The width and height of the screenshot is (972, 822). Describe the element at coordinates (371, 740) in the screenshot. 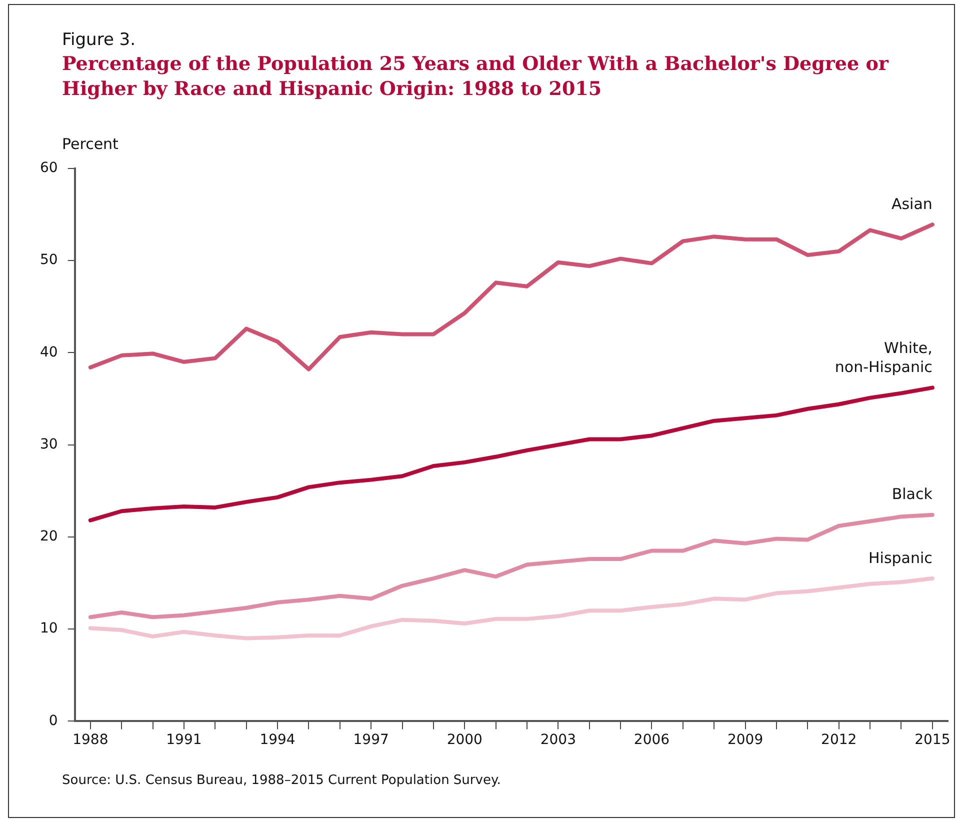

I see `x-tick-label: 1997` at that location.